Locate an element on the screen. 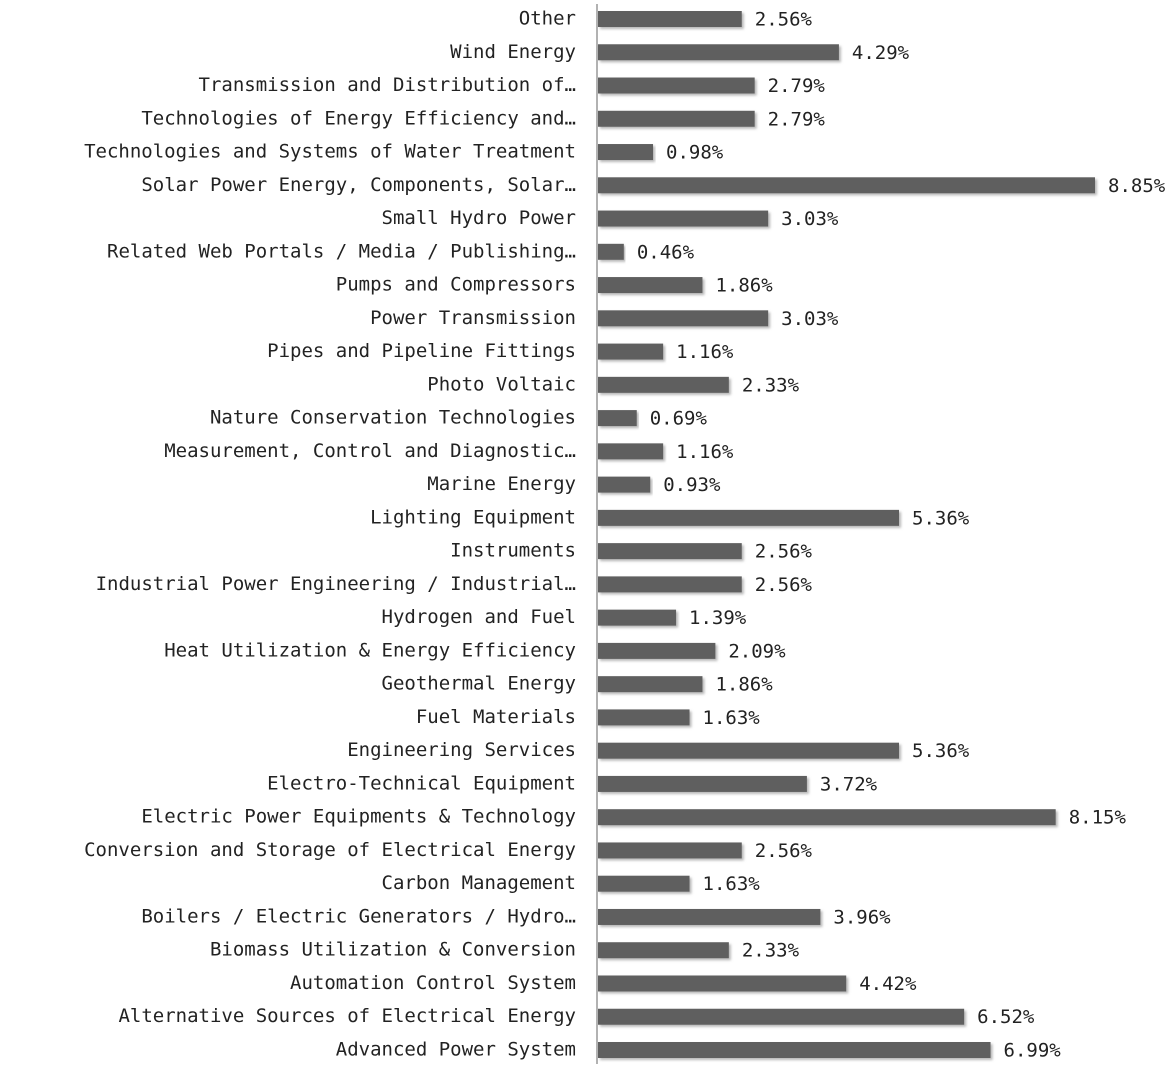  category-label: Small Hydro Power is located at coordinates (479, 218).